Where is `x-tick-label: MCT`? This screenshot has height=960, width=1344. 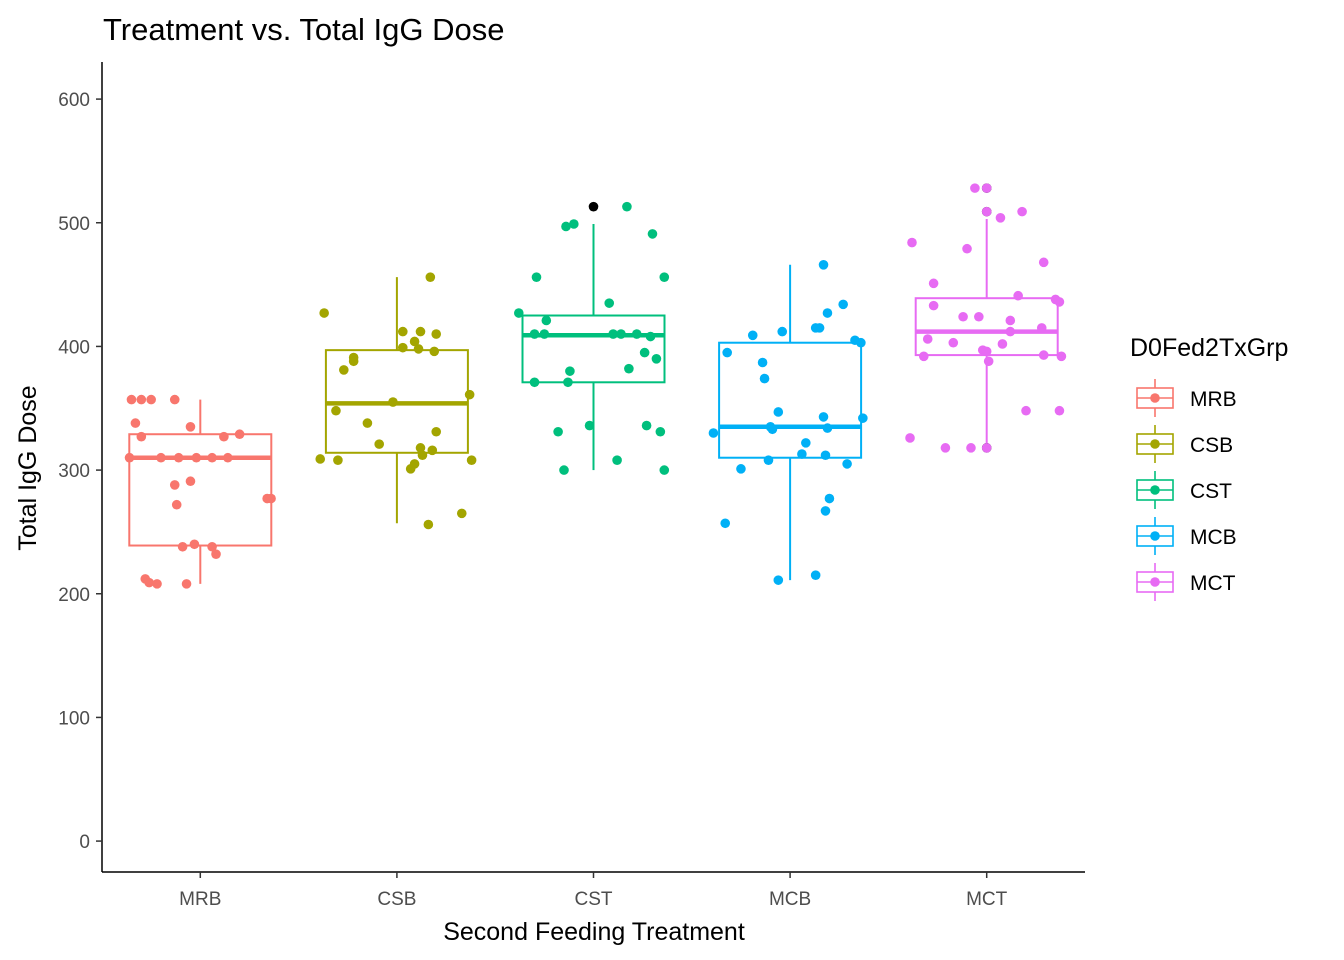 x-tick-label: MCT is located at coordinates (987, 899).